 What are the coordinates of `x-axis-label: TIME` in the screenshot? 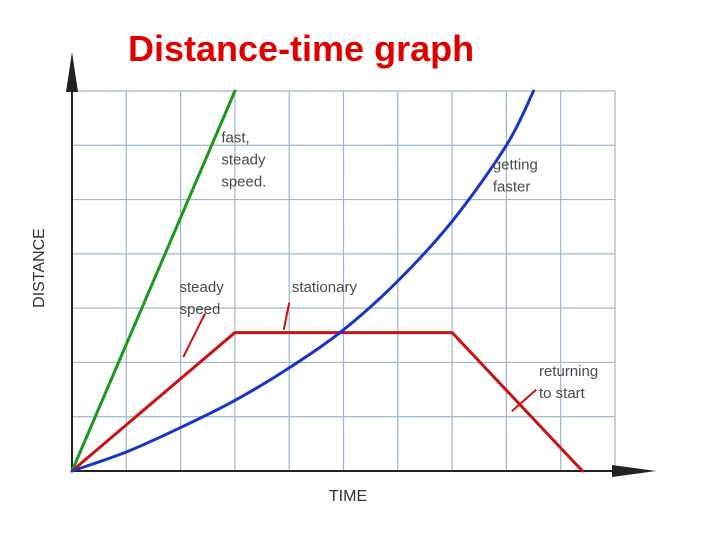 It's located at (348, 496).